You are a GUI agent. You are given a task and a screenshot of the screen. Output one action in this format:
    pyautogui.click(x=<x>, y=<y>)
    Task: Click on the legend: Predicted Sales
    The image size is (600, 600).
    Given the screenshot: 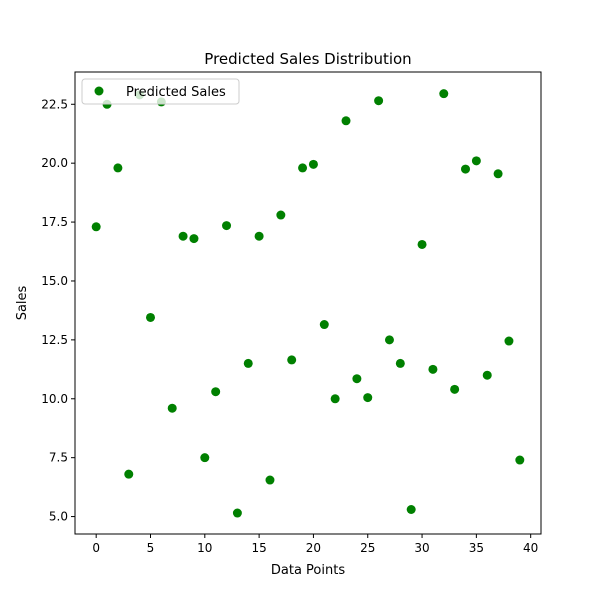 What is the action you would take?
    pyautogui.click(x=160, y=91)
    